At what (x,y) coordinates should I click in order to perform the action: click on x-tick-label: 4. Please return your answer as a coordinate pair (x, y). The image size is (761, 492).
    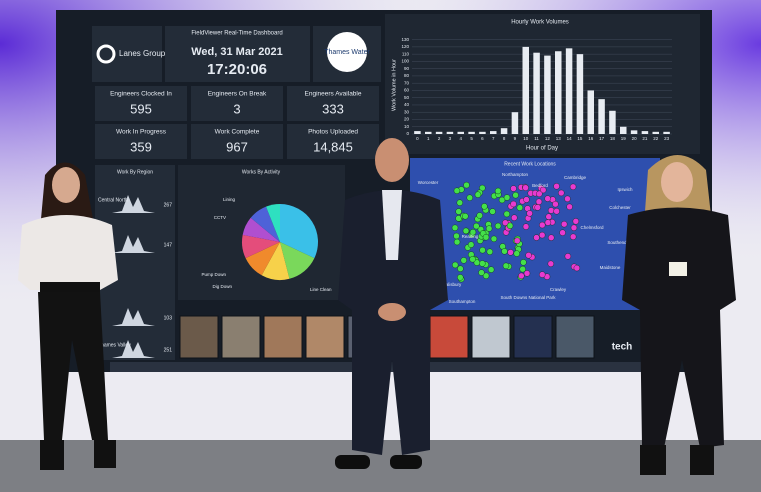
    Looking at the image, I should click on (460, 138).